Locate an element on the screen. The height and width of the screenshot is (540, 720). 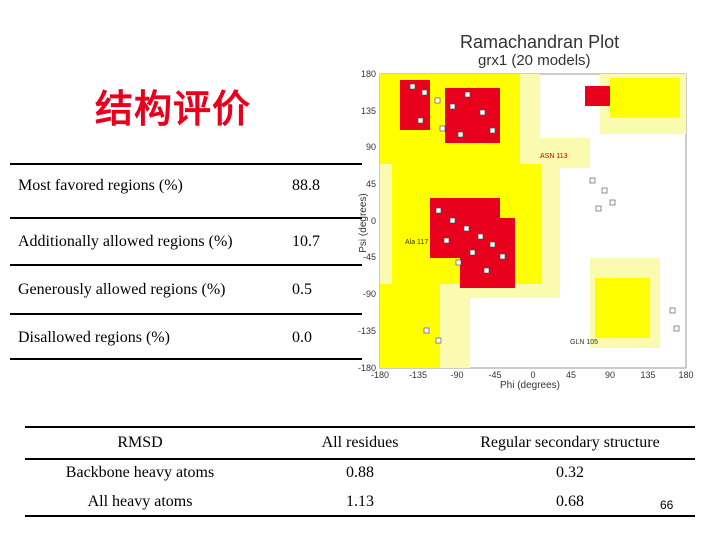
y-tick-label: 0 is located at coordinates (373, 221).